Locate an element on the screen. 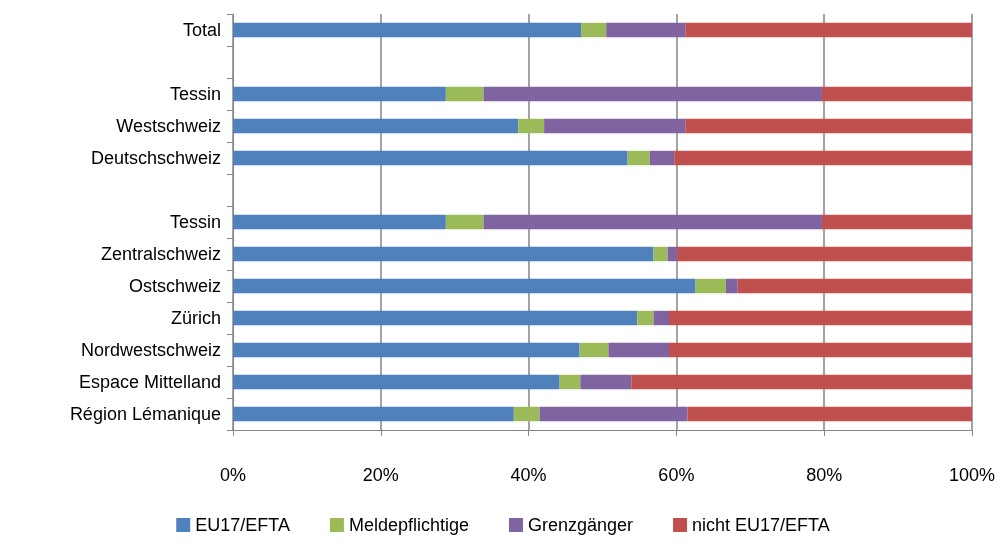 Image resolution: width=1006 pixels, height=549 pixels. legend-label: nicht EU17/EFTA is located at coordinates (761, 525).